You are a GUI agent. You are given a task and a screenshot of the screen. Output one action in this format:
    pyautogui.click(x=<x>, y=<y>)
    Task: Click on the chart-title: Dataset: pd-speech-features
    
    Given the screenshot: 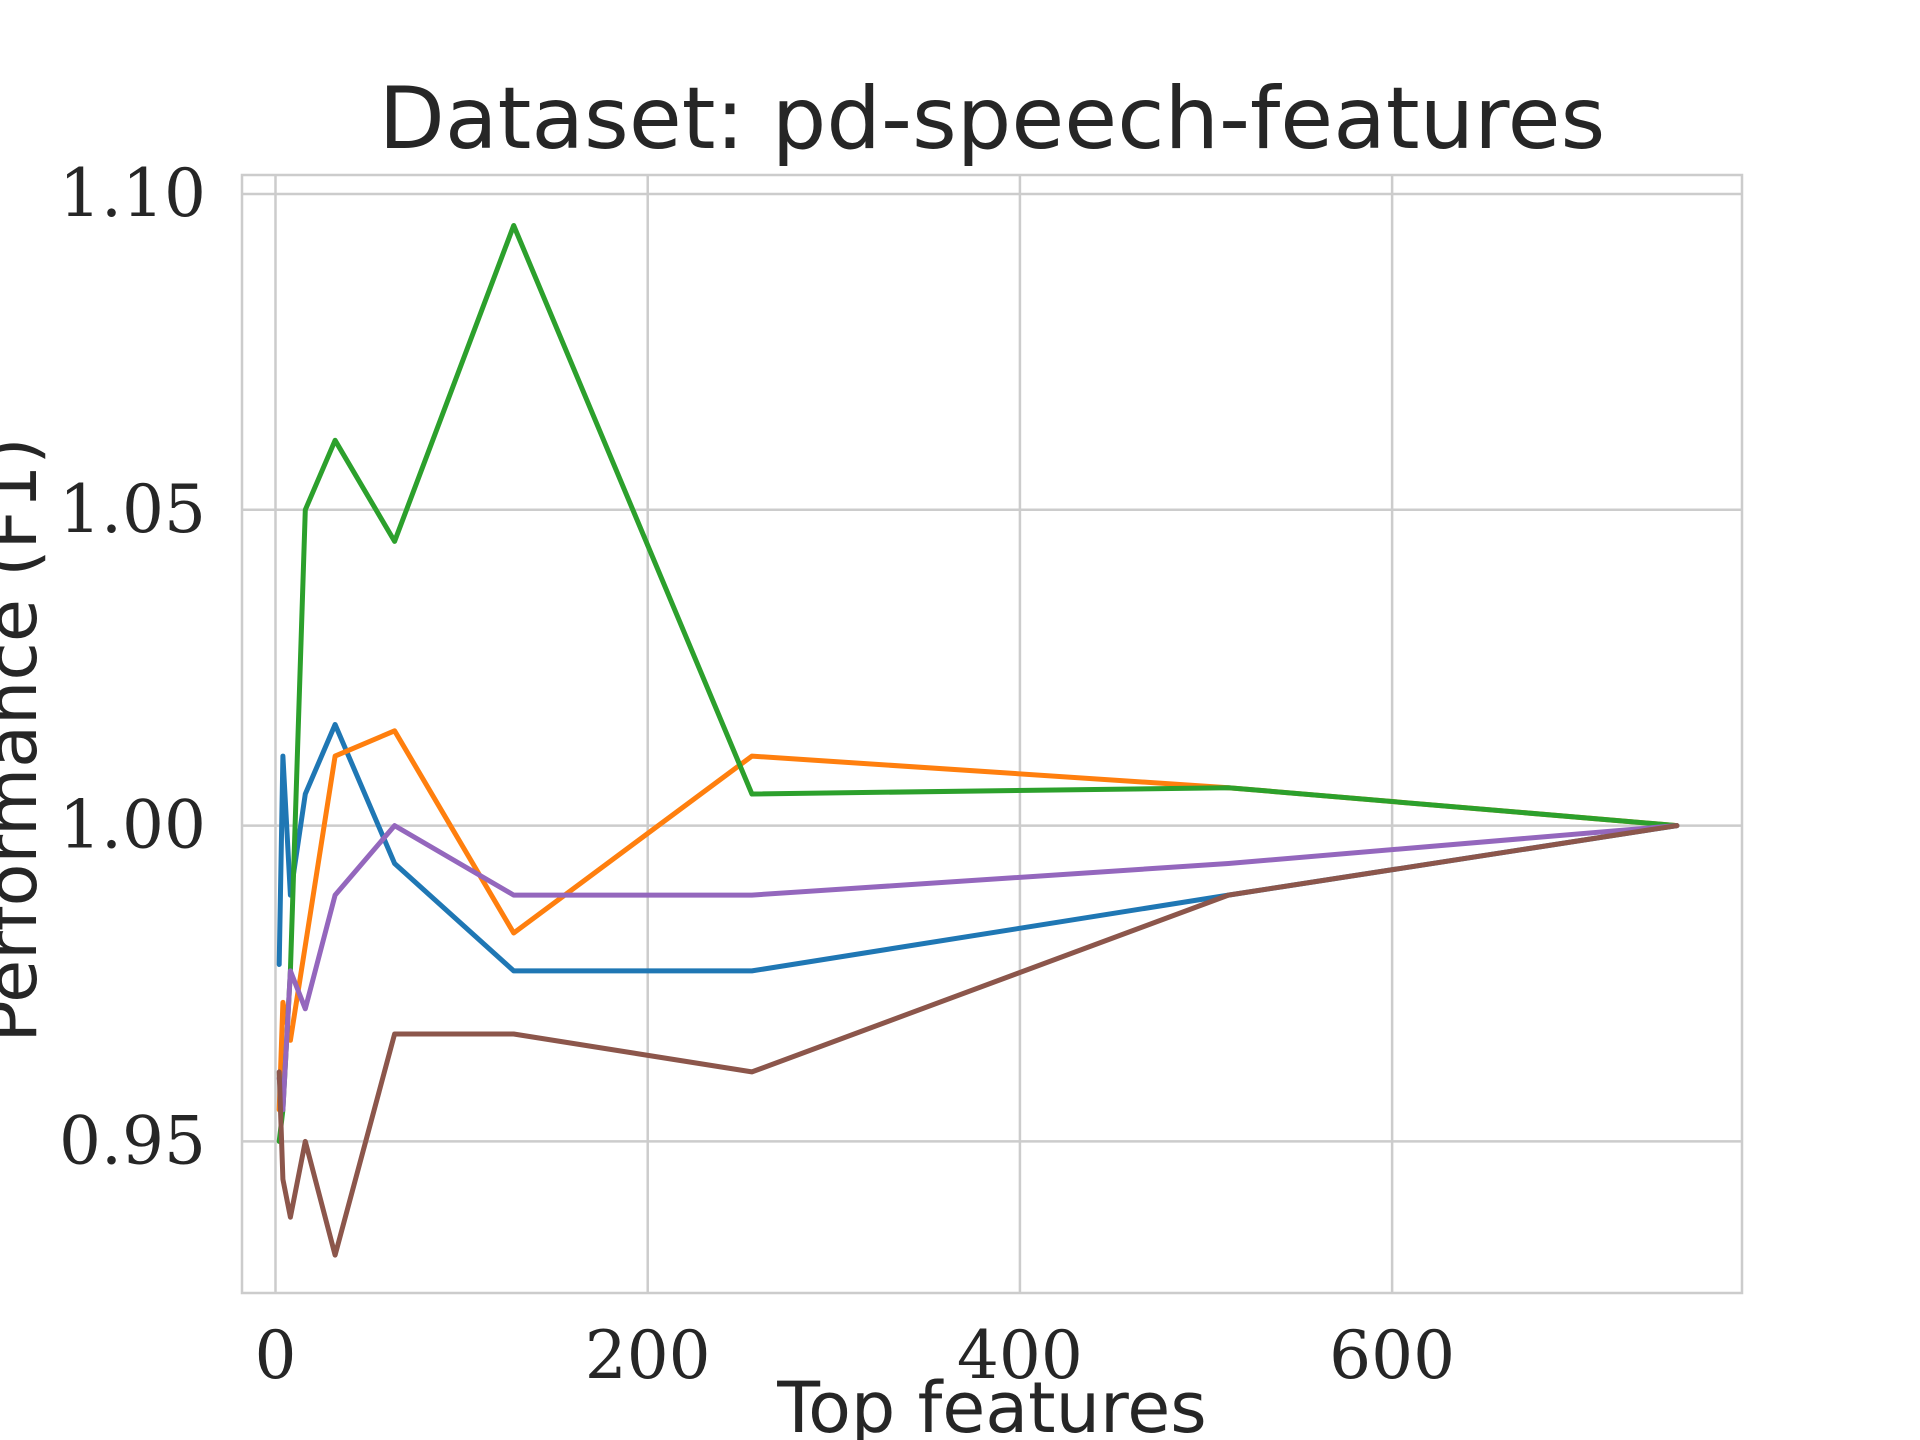 What is the action you would take?
    pyautogui.click(x=992, y=119)
    